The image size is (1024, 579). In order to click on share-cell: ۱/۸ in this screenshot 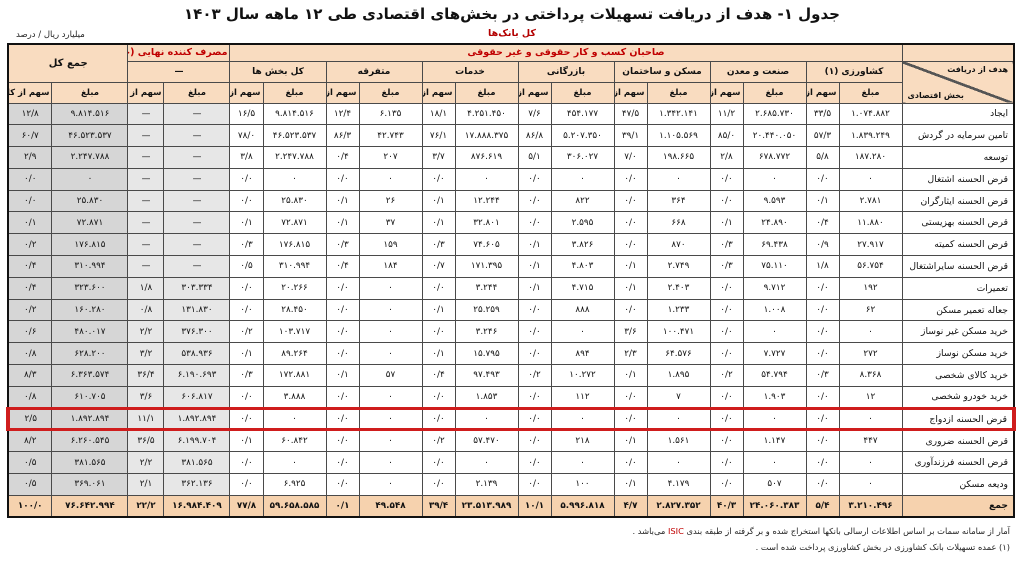, I will do `click(146, 288)`.